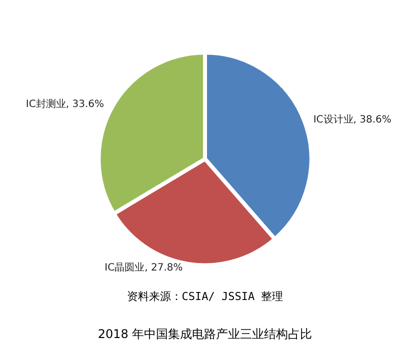 This screenshot has height=359, width=410. What do you see at coordinates (205, 296) in the screenshot?
I see `text: 资料来源：CSIA/ JSSIA 整理` at bounding box center [205, 296].